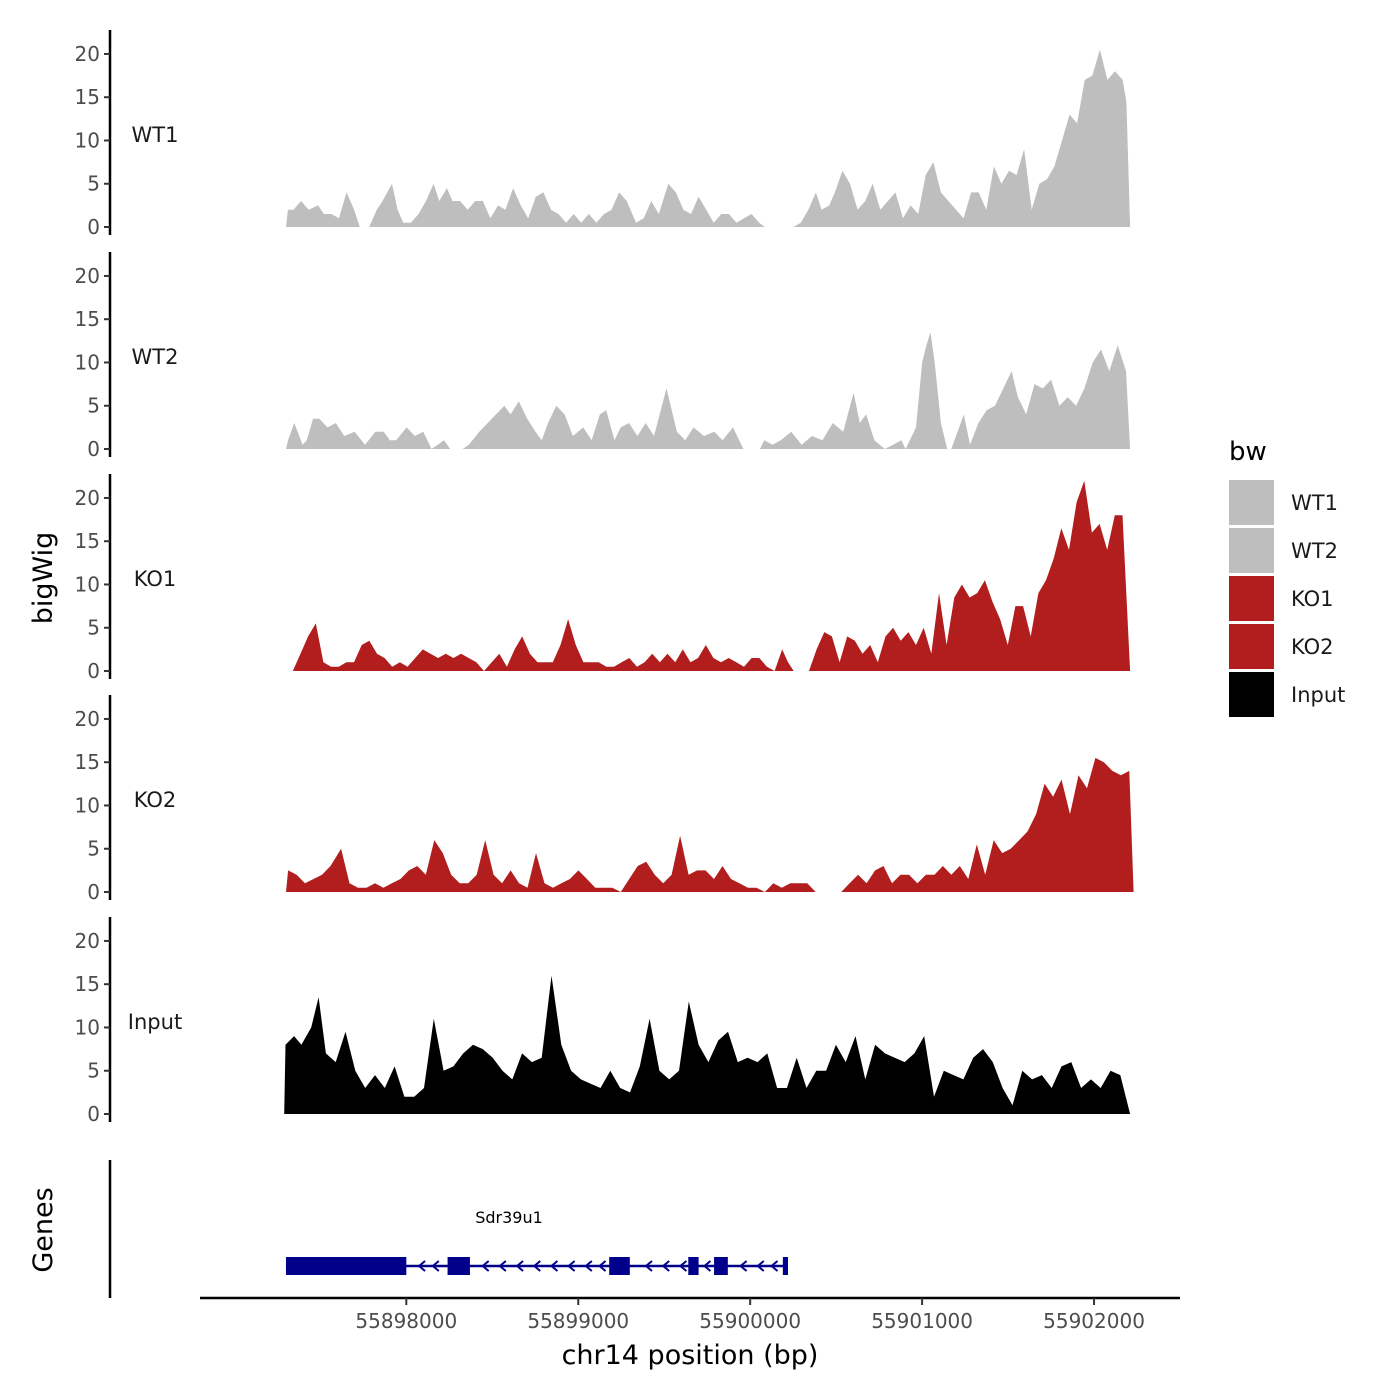  Describe the element at coordinates (690, 1314) in the screenshot. I see `x-axis: 55898000 55899000 55900000 55901000 55902000` at that location.